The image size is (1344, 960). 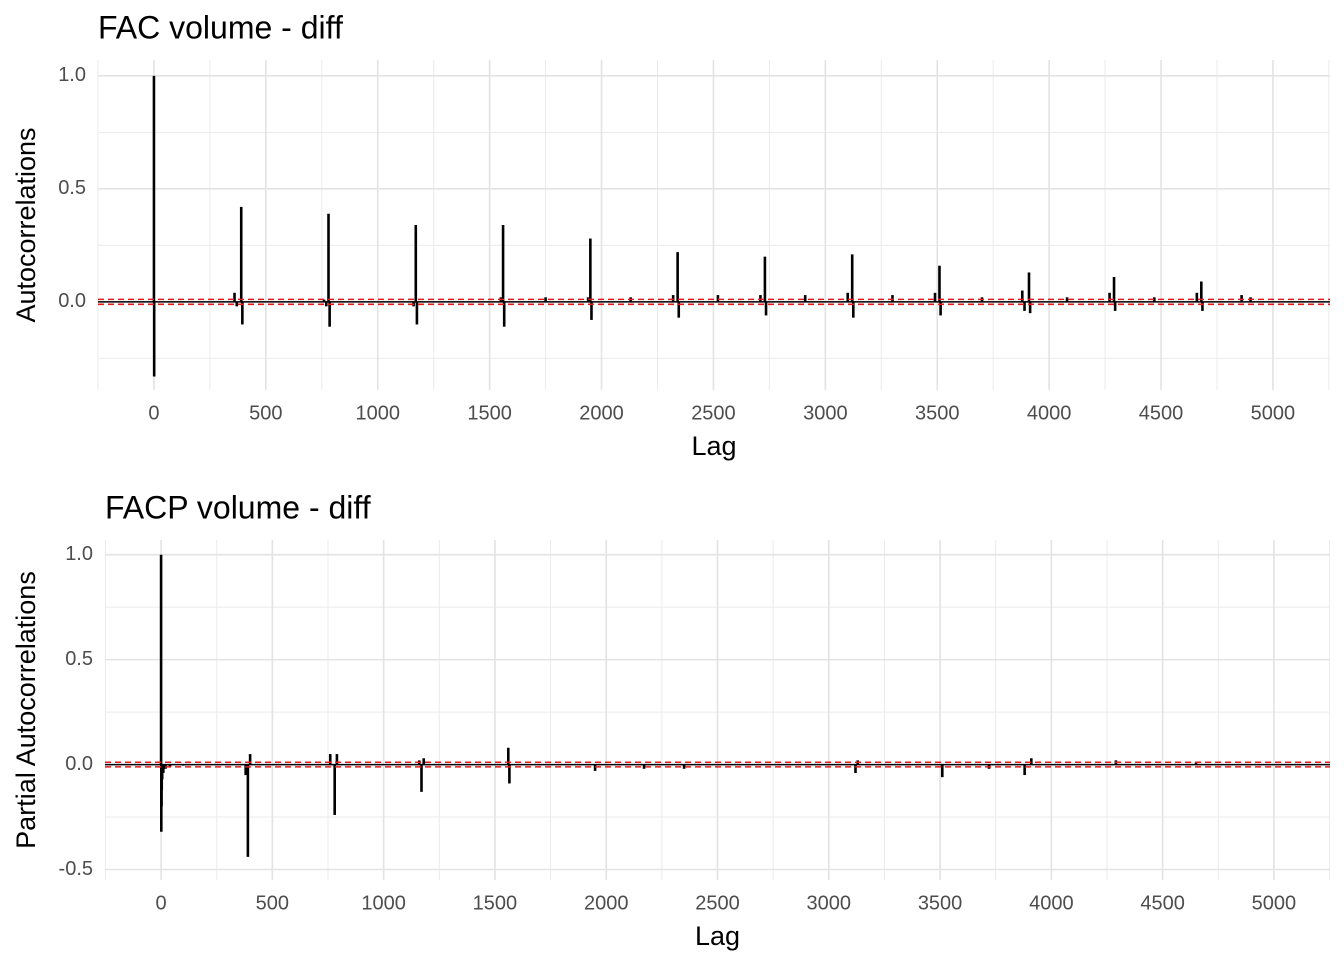 I want to click on chart-title: FAC volume - diff, so click(x=220, y=27).